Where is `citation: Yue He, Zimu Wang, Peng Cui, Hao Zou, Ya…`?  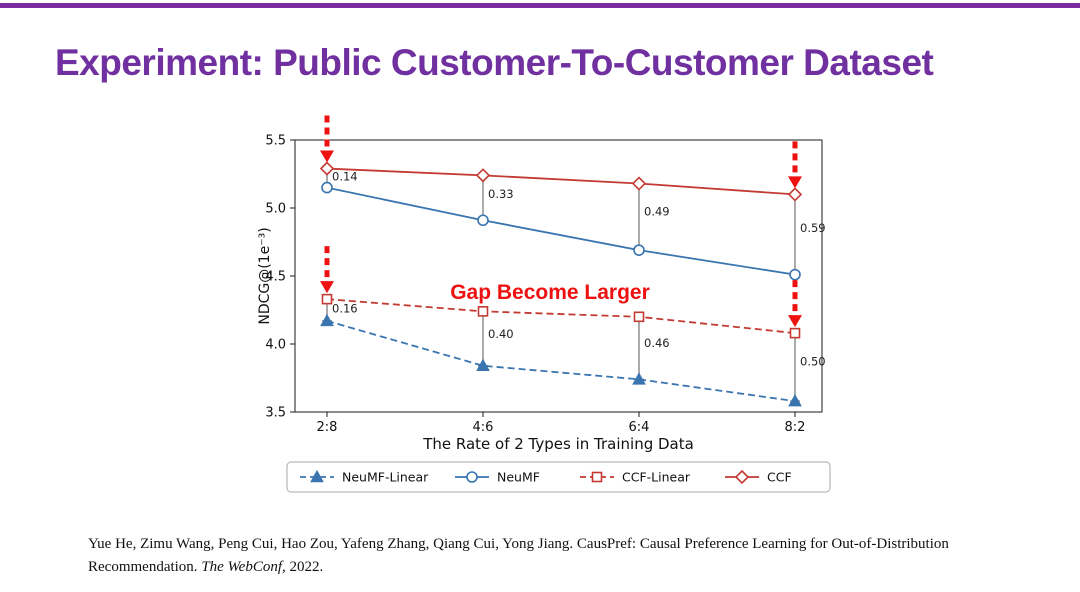
citation: Yue He, Zimu Wang, Peng Cui, Hao Zou, Ya… is located at coordinates (553, 556).